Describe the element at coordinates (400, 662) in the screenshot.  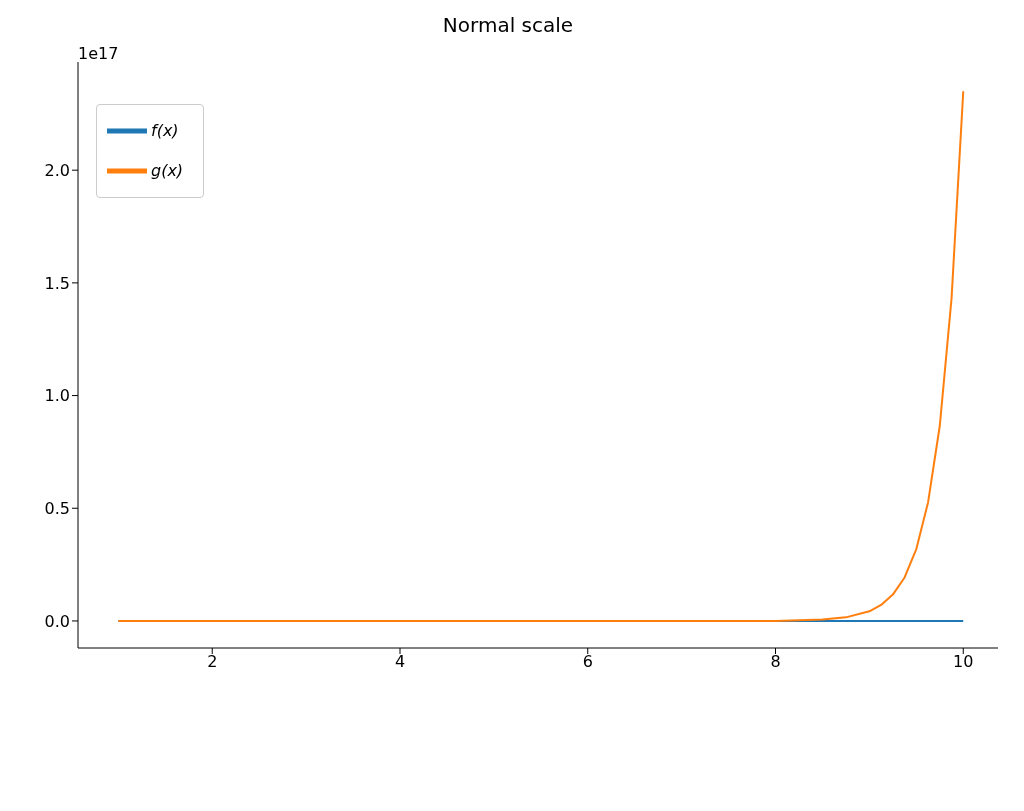
I see `x-tick-label: 4` at that location.